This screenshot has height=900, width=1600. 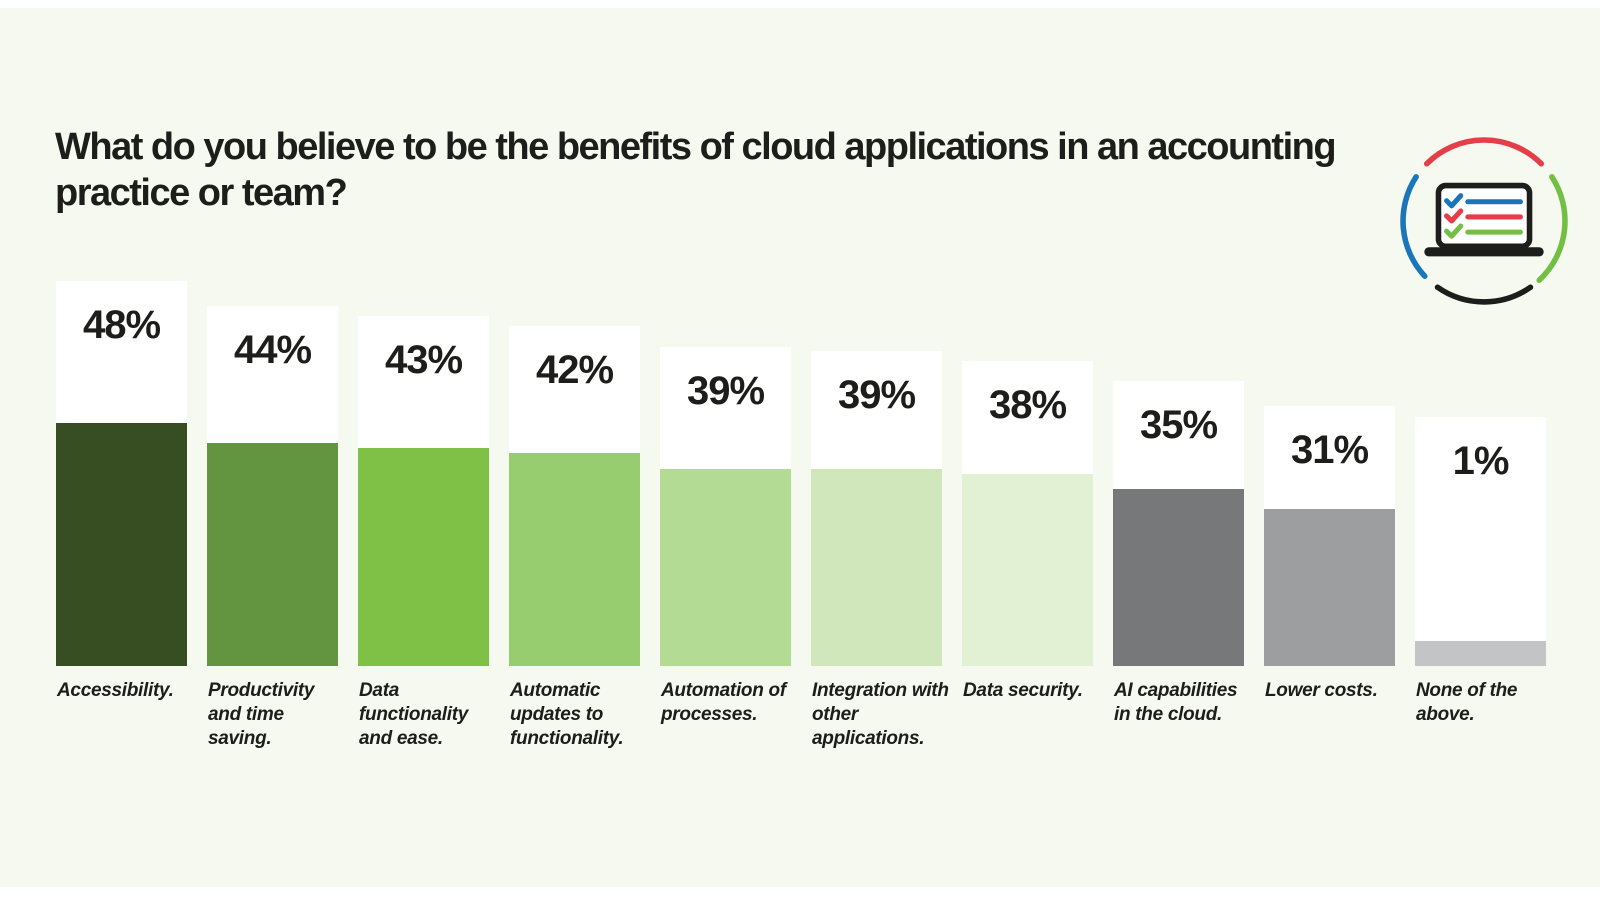 I want to click on bar-card: 42%, so click(x=574, y=496).